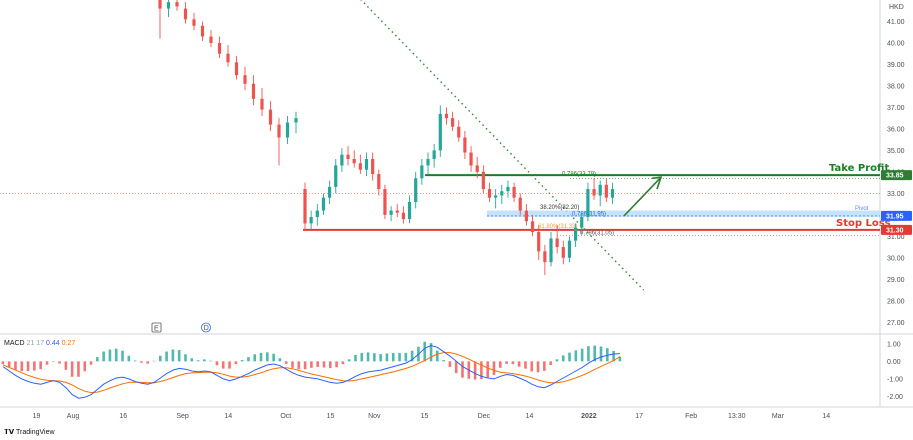 Image resolution: width=913 pixels, height=440 pixels. Describe the element at coordinates (896, 22) in the screenshot. I see `price-tick-label: 41.00` at that location.